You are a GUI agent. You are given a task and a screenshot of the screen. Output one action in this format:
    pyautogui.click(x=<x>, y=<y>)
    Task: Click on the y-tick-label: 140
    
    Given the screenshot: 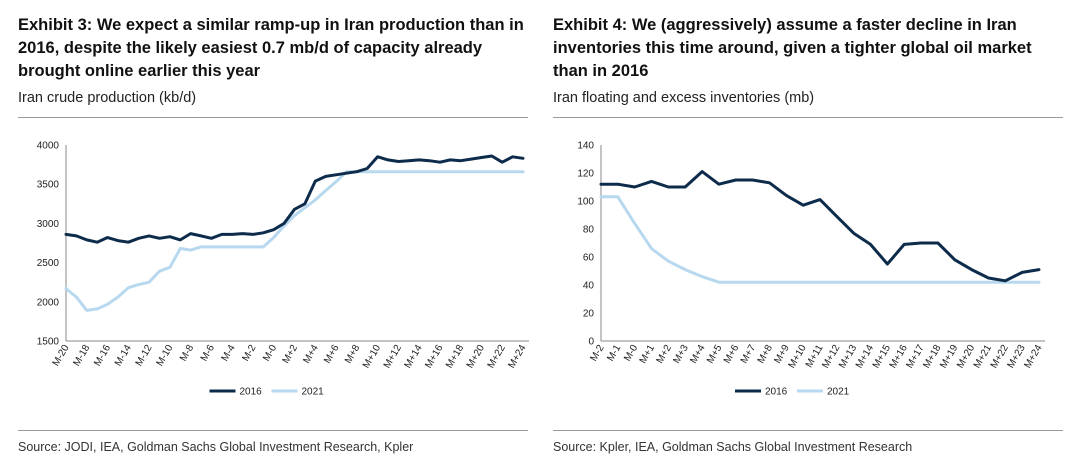 What is the action you would take?
    pyautogui.click(x=585, y=146)
    